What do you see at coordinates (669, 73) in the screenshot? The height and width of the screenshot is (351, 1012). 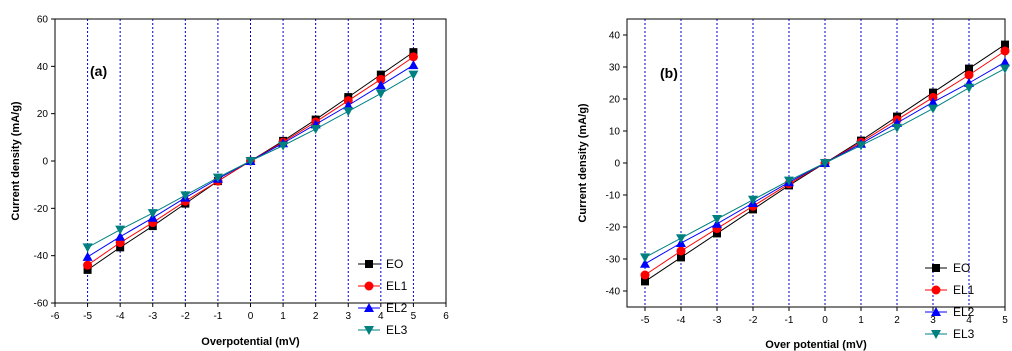 I see `panel-label: (b)` at bounding box center [669, 73].